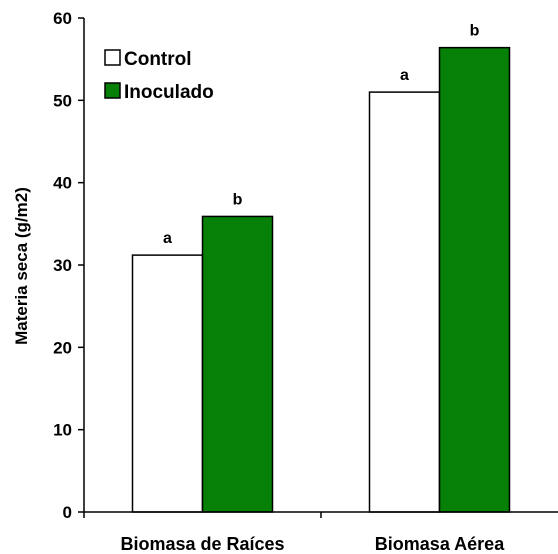 The image size is (558, 554). What do you see at coordinates (112, 57) in the screenshot?
I see `legend-swatch-control` at bounding box center [112, 57].